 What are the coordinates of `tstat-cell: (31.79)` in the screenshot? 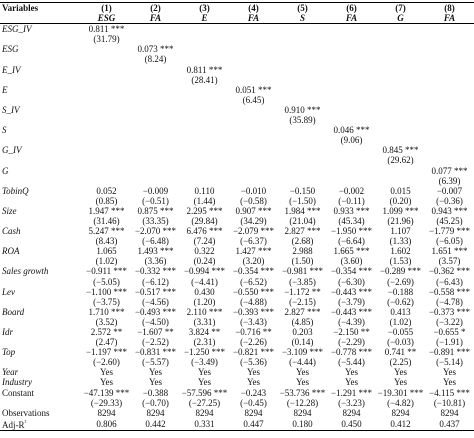 It's located at (106, 39).